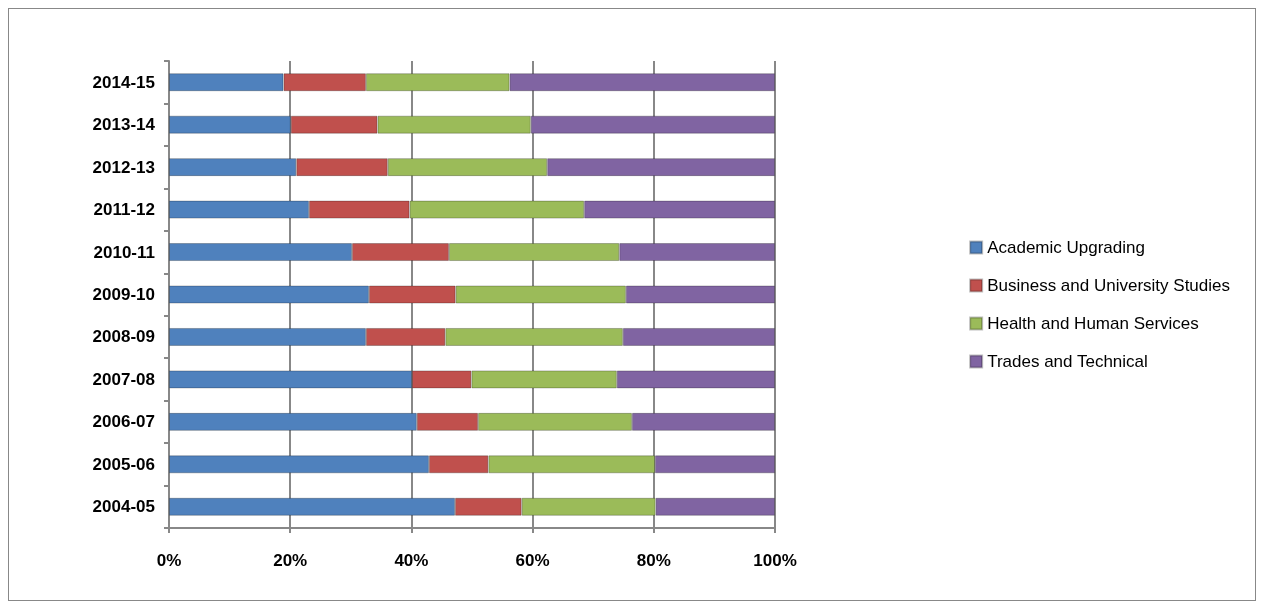  Describe the element at coordinates (124, 252) in the screenshot. I see `y-tick-label: 2010-11` at that location.